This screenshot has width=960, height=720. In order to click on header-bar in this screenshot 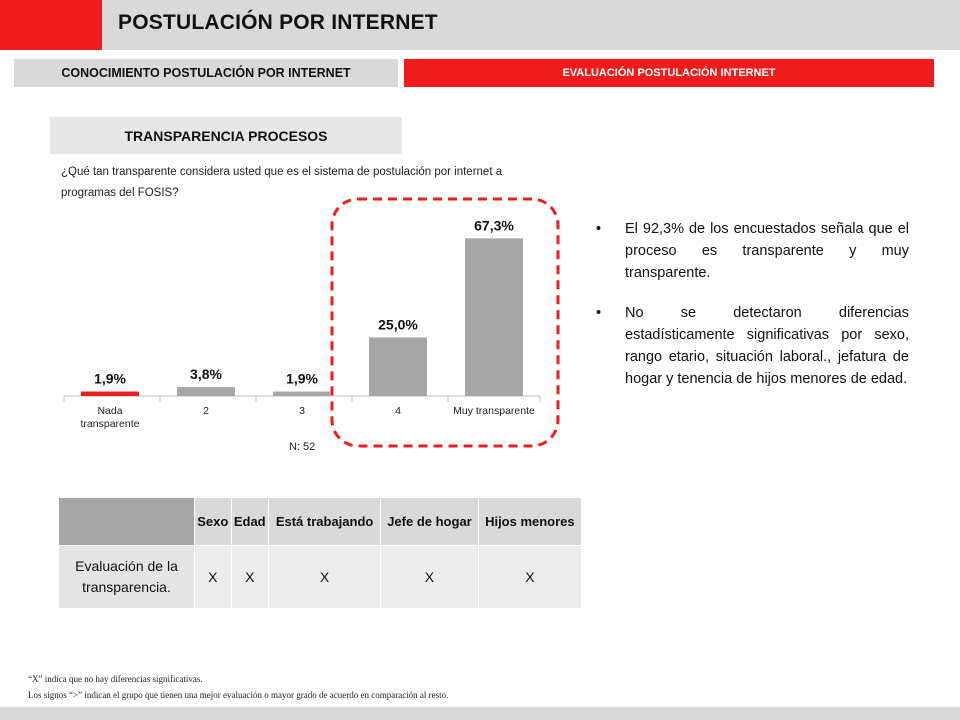, I will do `click(480, 25)`.